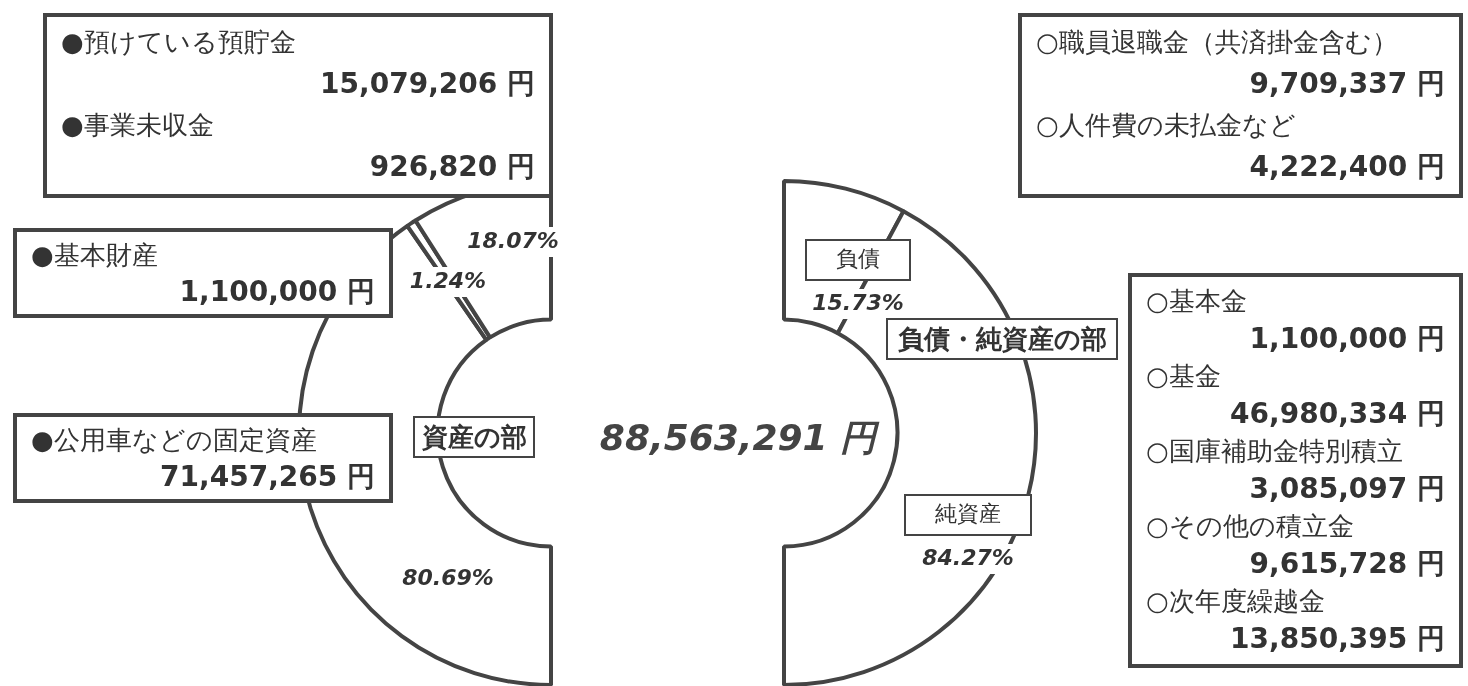 Image resolution: width=1468 pixels, height=686 pixels. What do you see at coordinates (858, 258) in the screenshot?
I see `slice-label: 負債` at bounding box center [858, 258].